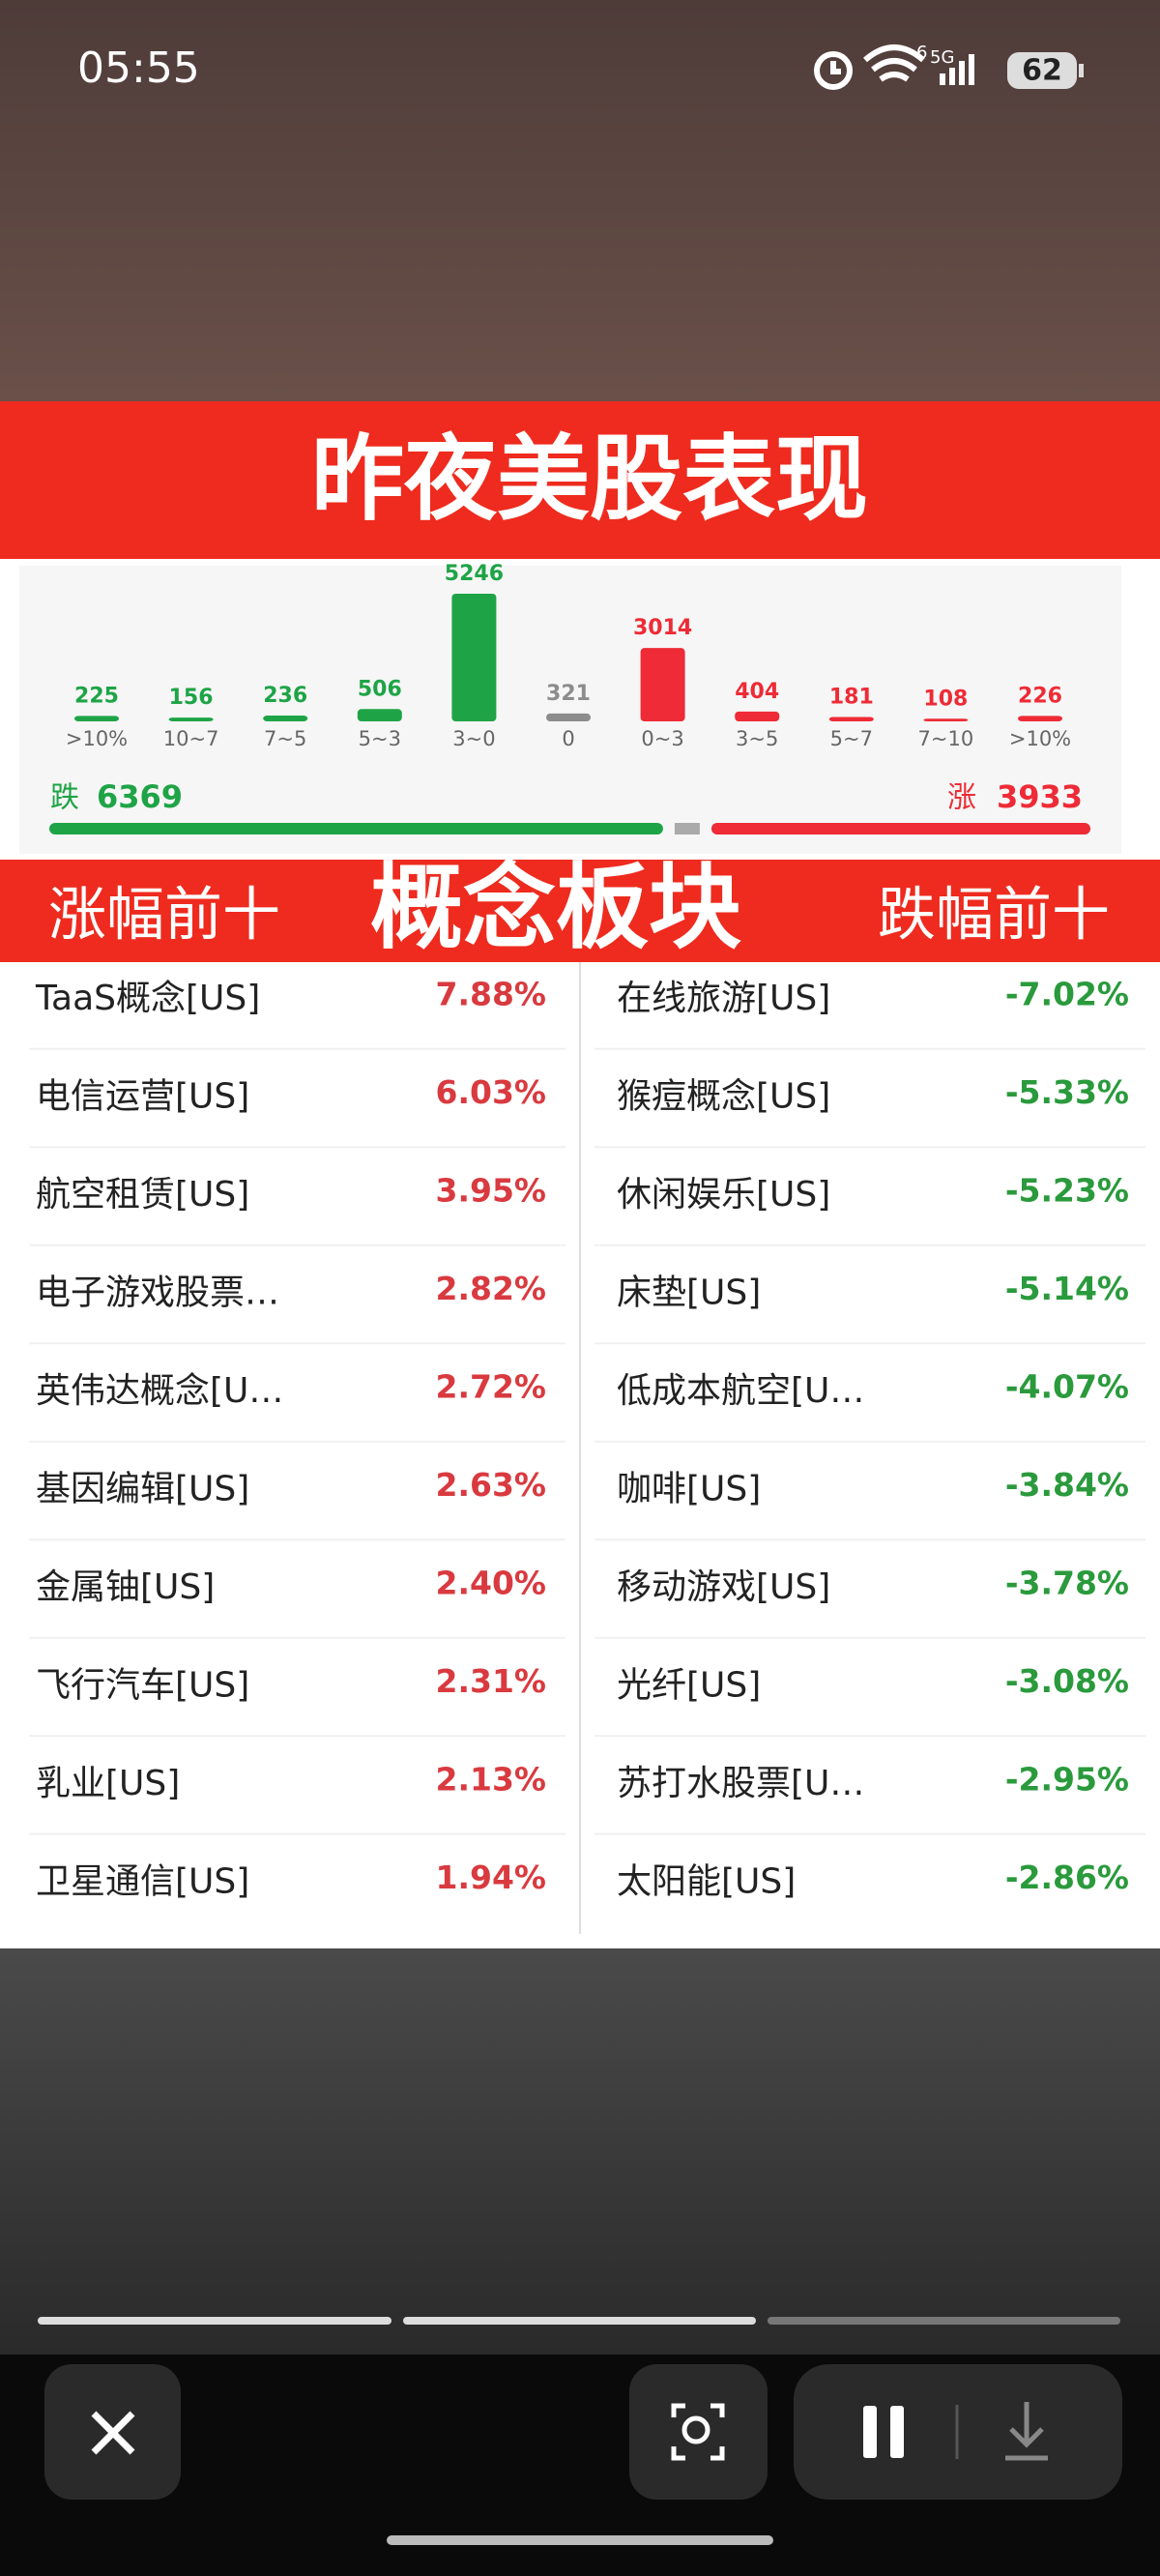 The height and width of the screenshot is (2576, 1160). I want to click on concept-change: -3.08%, so click(1067, 1681).